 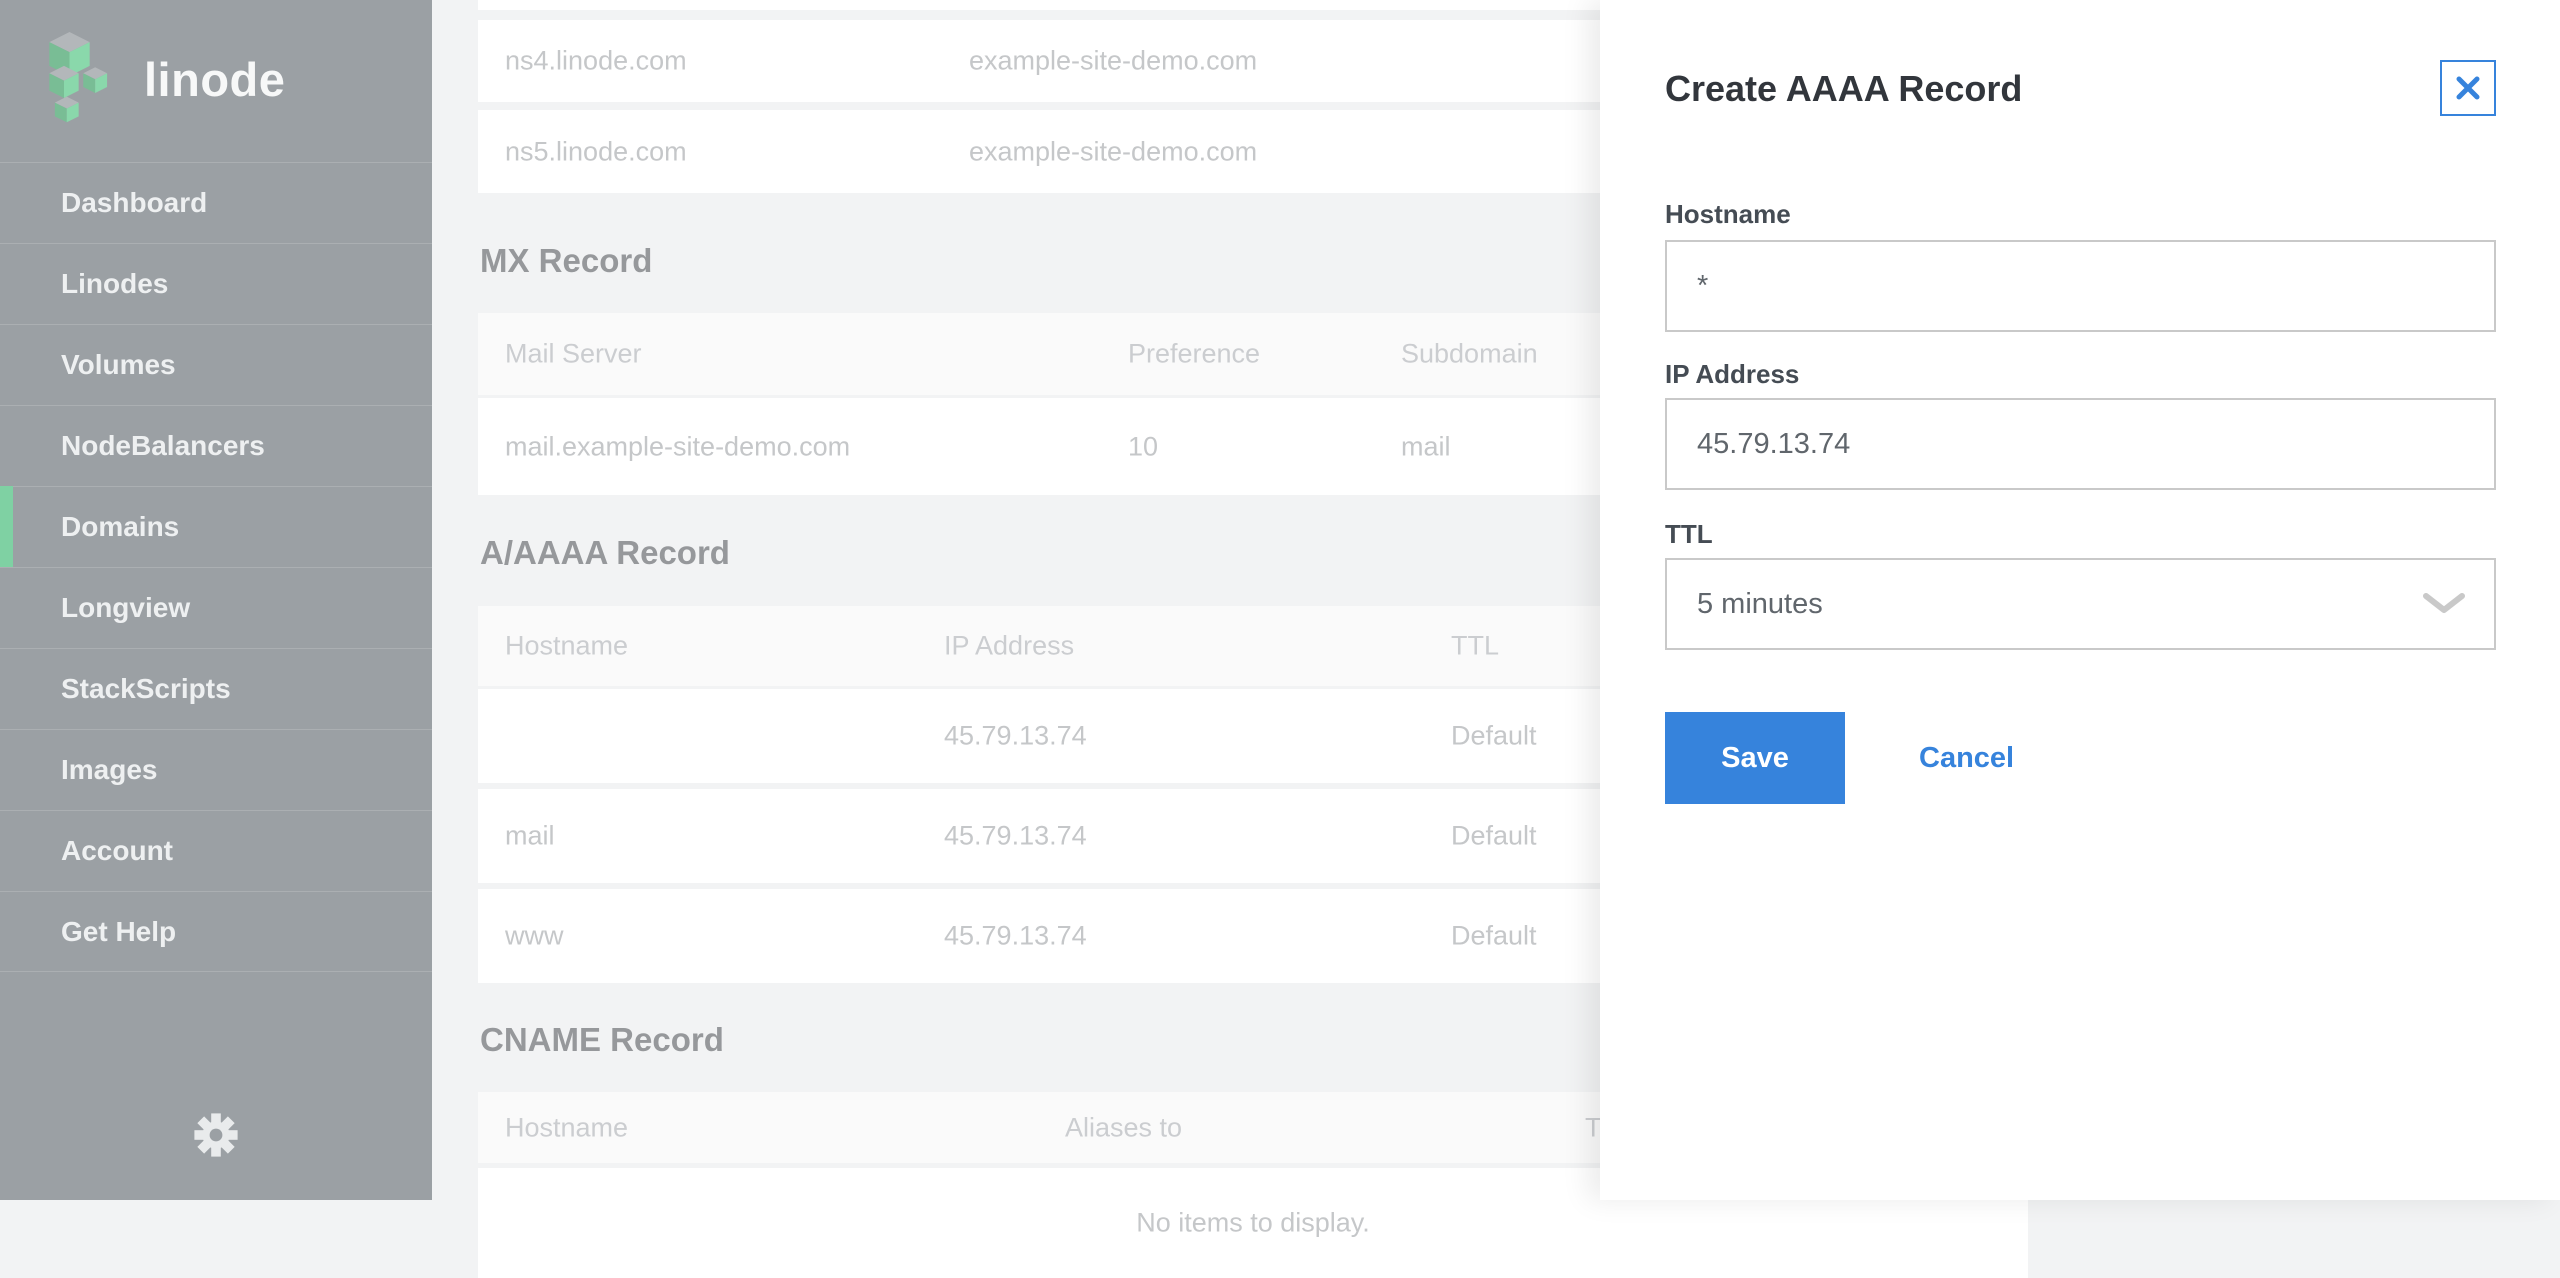 I want to click on logo-wordmark: linode, so click(x=215, y=79).